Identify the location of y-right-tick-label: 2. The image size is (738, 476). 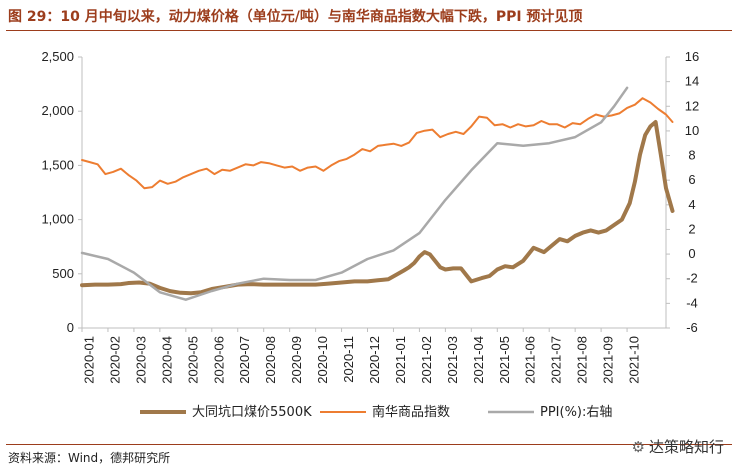
(691, 228).